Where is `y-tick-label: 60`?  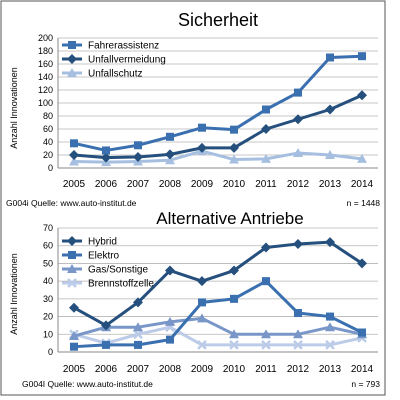 y-tick-label: 60 is located at coordinates (48, 246).